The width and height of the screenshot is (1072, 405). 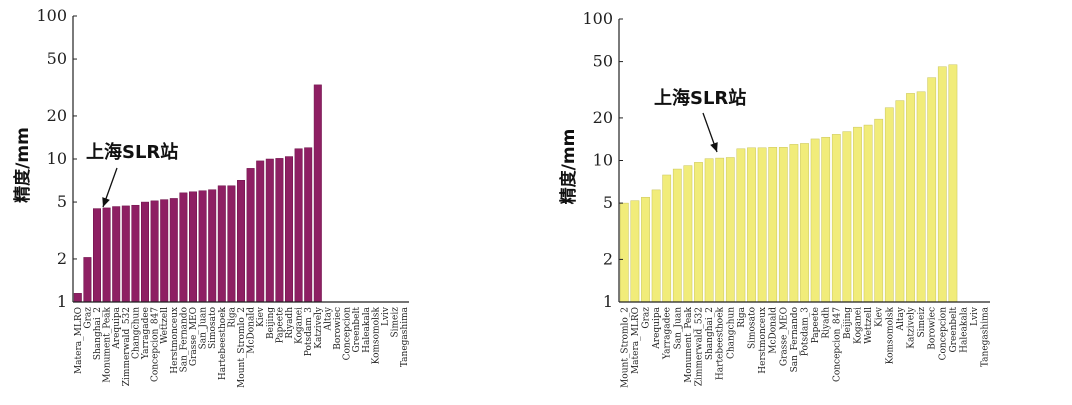 I want to click on bar-Concepcion, so click(x=942, y=184).